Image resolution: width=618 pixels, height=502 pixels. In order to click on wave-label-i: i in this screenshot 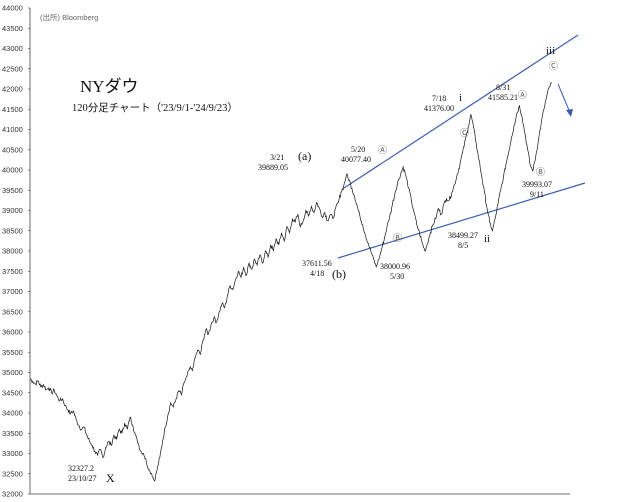, I will do `click(460, 98)`.